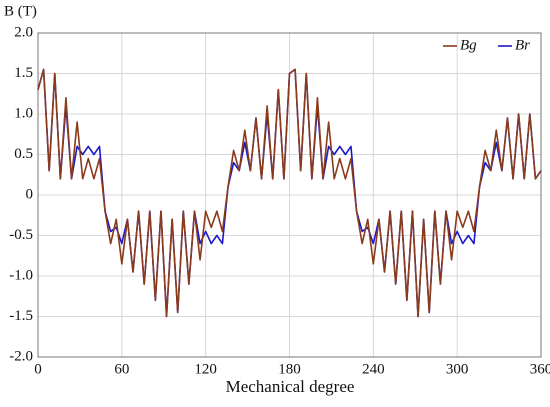 The height and width of the screenshot is (407, 550). I want to click on x-tick-label: 0, so click(38, 369).